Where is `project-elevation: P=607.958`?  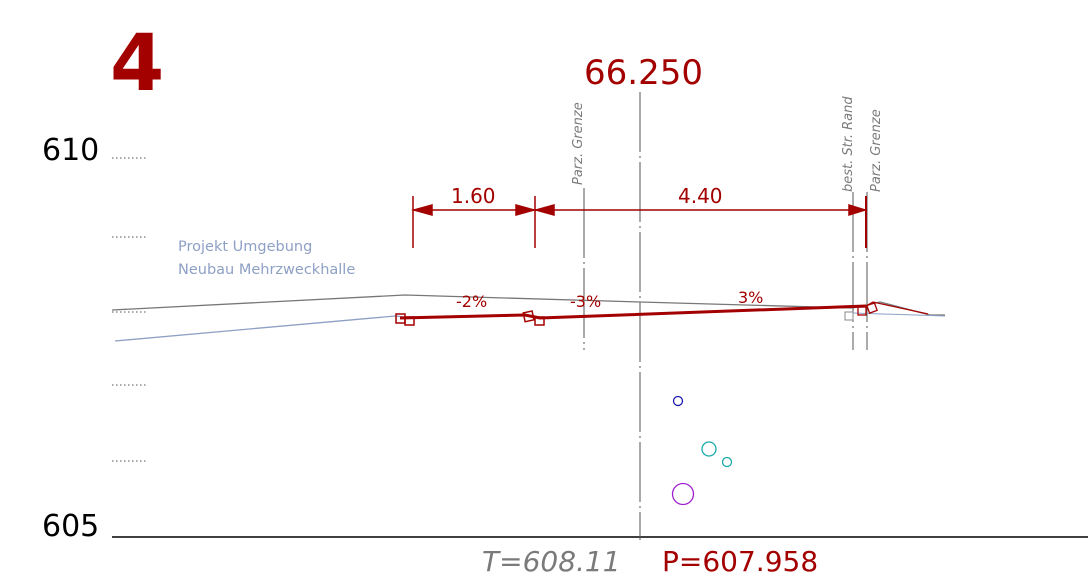 project-elevation: P=607.958 is located at coordinates (740, 561).